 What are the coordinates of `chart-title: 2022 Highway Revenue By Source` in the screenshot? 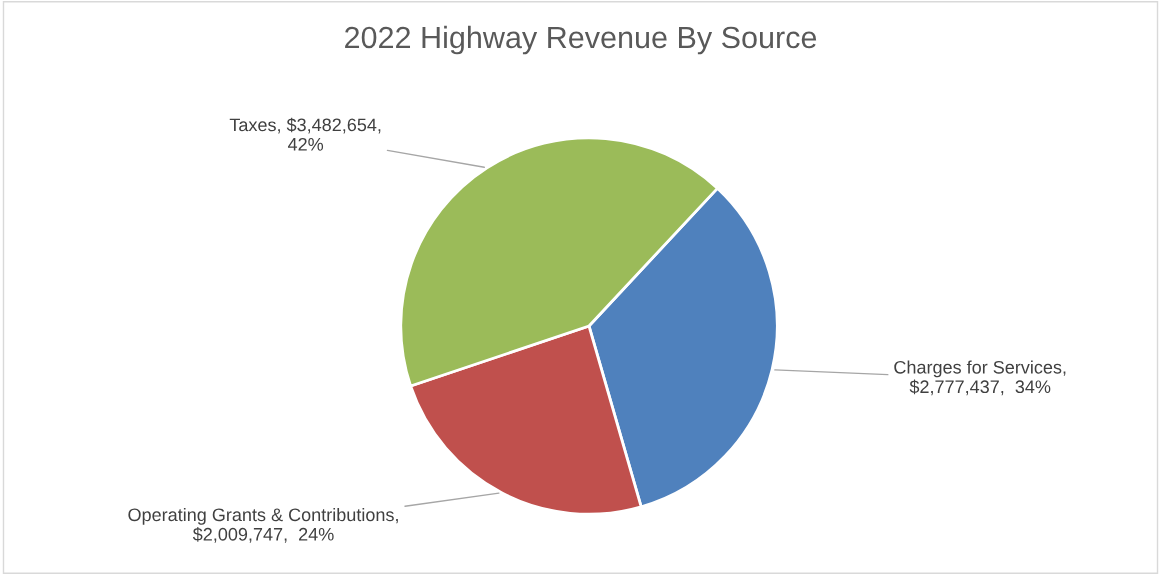 It's located at (581, 40).